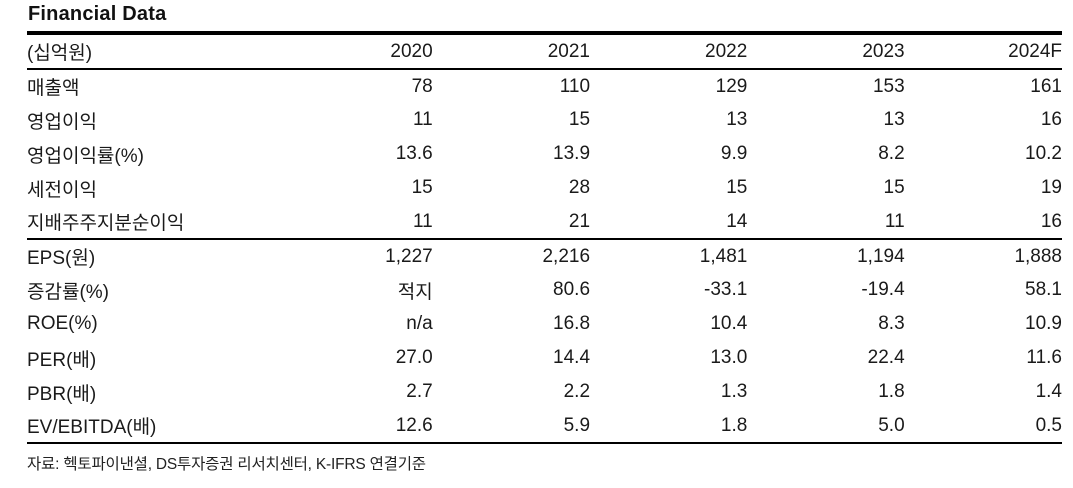 Image resolution: width=1073 pixels, height=488 pixels. What do you see at coordinates (1046, 86) in the screenshot?
I see `value-cell: 161` at bounding box center [1046, 86].